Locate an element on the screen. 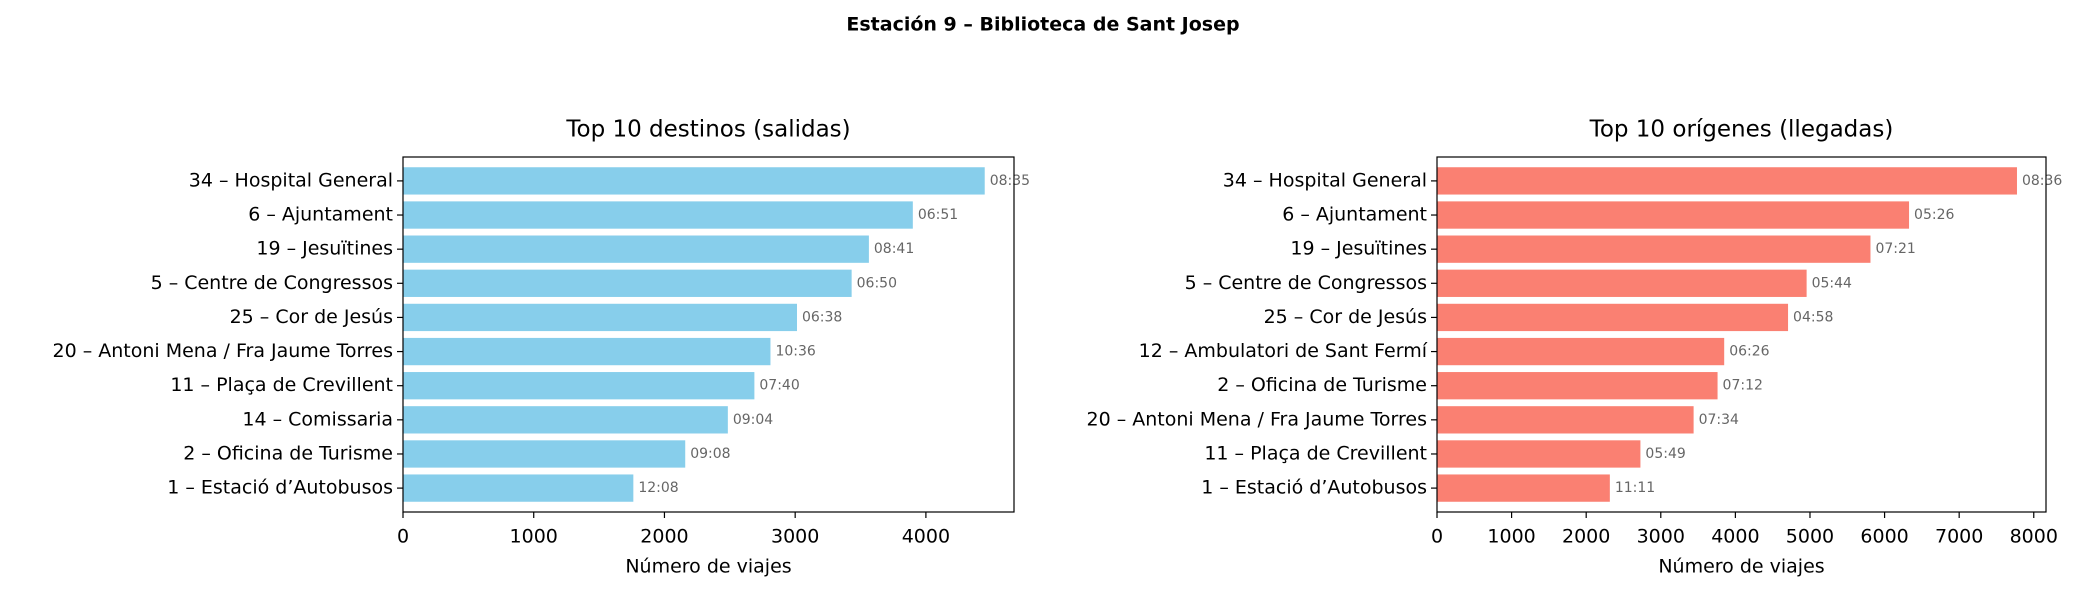 This screenshot has width=2086, height=594. time-label: 06:51 is located at coordinates (938, 215).